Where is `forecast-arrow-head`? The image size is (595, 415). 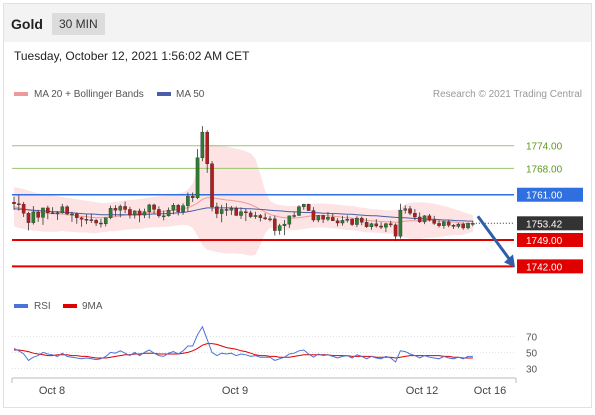
forecast-arrow-head is located at coordinates (509, 261).